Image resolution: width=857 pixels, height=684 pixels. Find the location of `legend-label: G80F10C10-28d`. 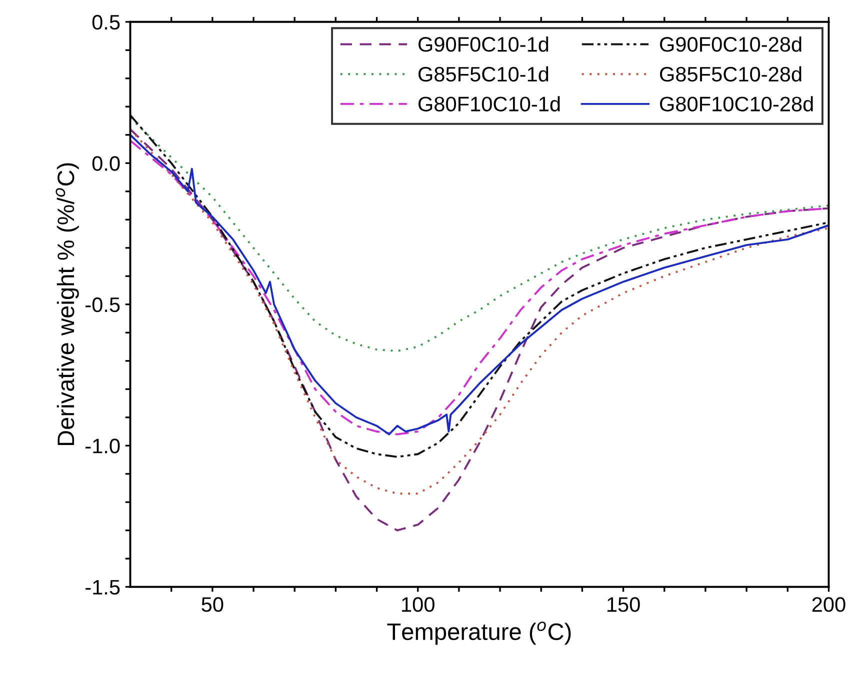

legend-label: G80F10C10-28d is located at coordinates (736, 104).